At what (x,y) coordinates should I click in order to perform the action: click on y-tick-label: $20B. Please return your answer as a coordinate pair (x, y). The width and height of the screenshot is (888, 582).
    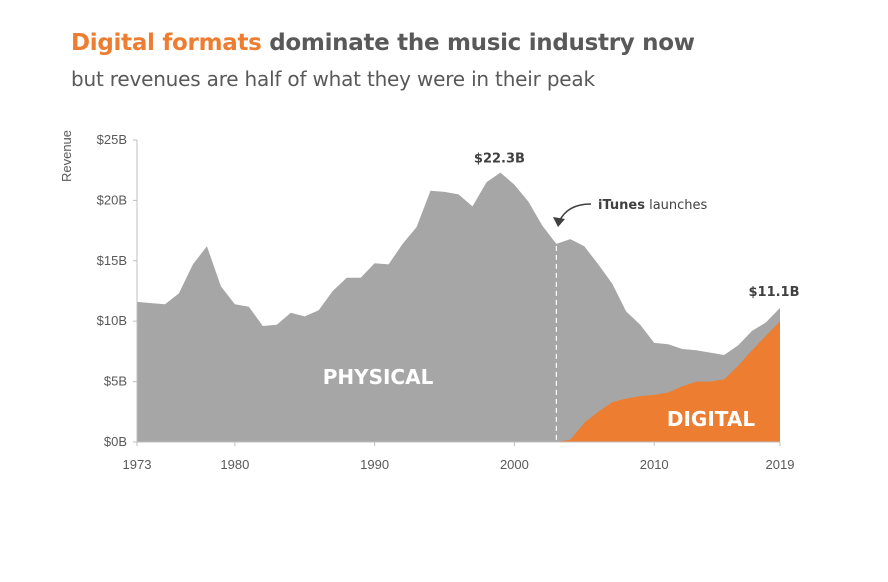
    Looking at the image, I should click on (112, 199).